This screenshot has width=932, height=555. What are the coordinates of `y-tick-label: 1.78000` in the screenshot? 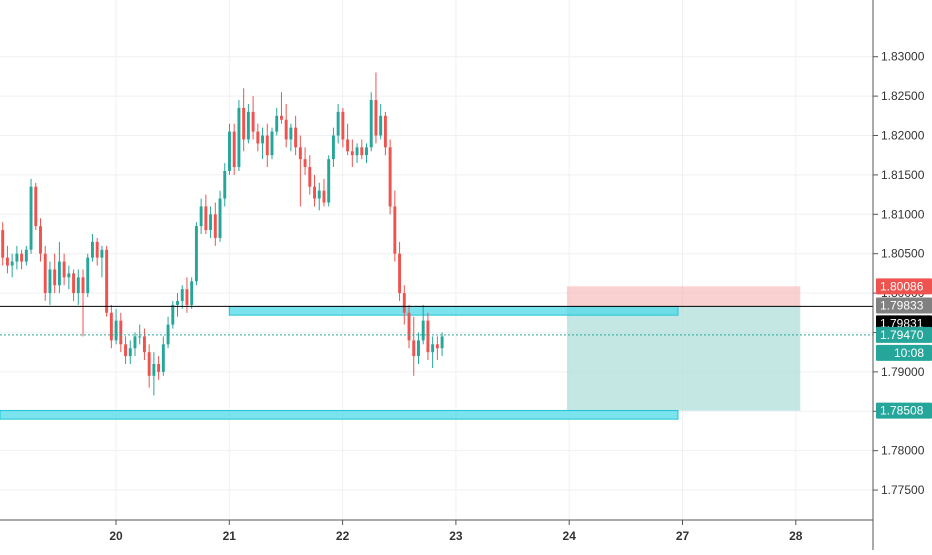 It's located at (903, 451).